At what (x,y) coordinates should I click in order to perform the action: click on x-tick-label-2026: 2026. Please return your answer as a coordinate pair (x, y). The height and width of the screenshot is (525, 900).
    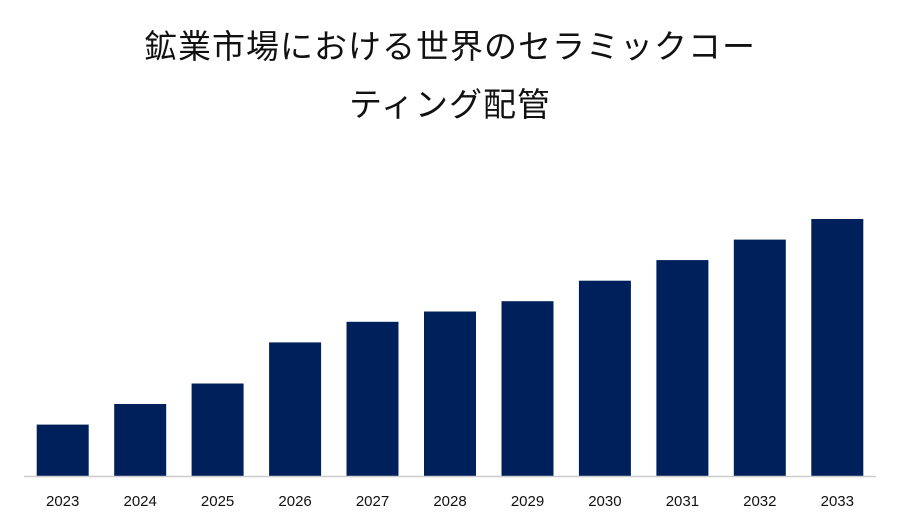
    Looking at the image, I should click on (294, 501).